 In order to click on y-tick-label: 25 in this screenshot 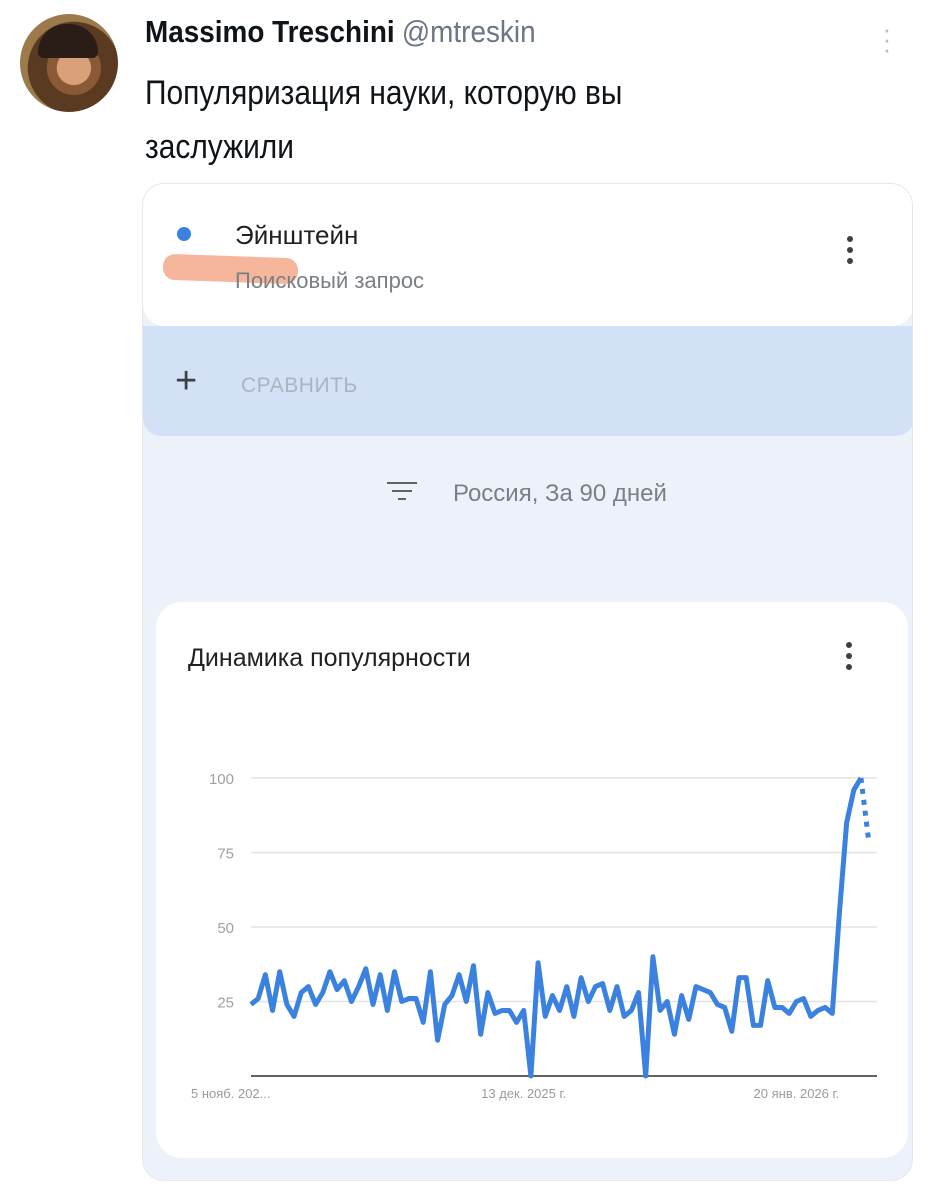, I will do `click(225, 1003)`.